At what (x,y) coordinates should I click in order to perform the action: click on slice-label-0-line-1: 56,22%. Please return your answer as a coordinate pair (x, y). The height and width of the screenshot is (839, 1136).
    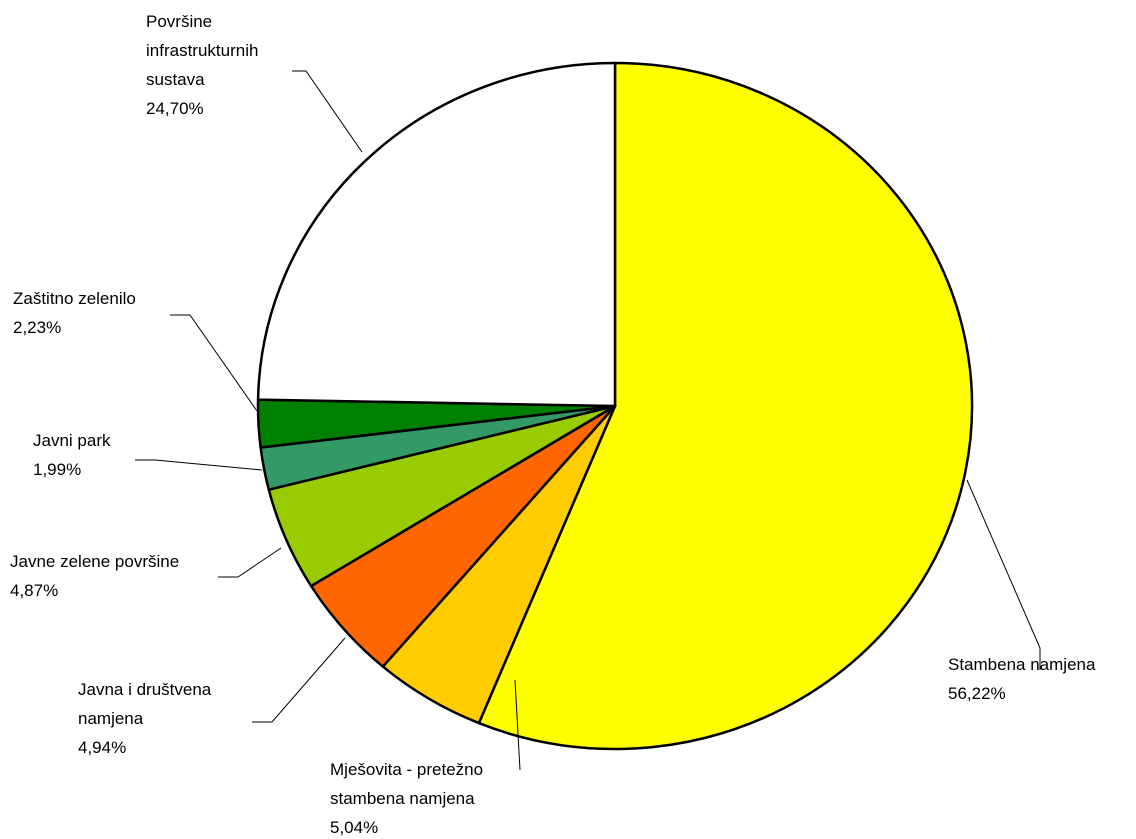
    Looking at the image, I should click on (977, 693).